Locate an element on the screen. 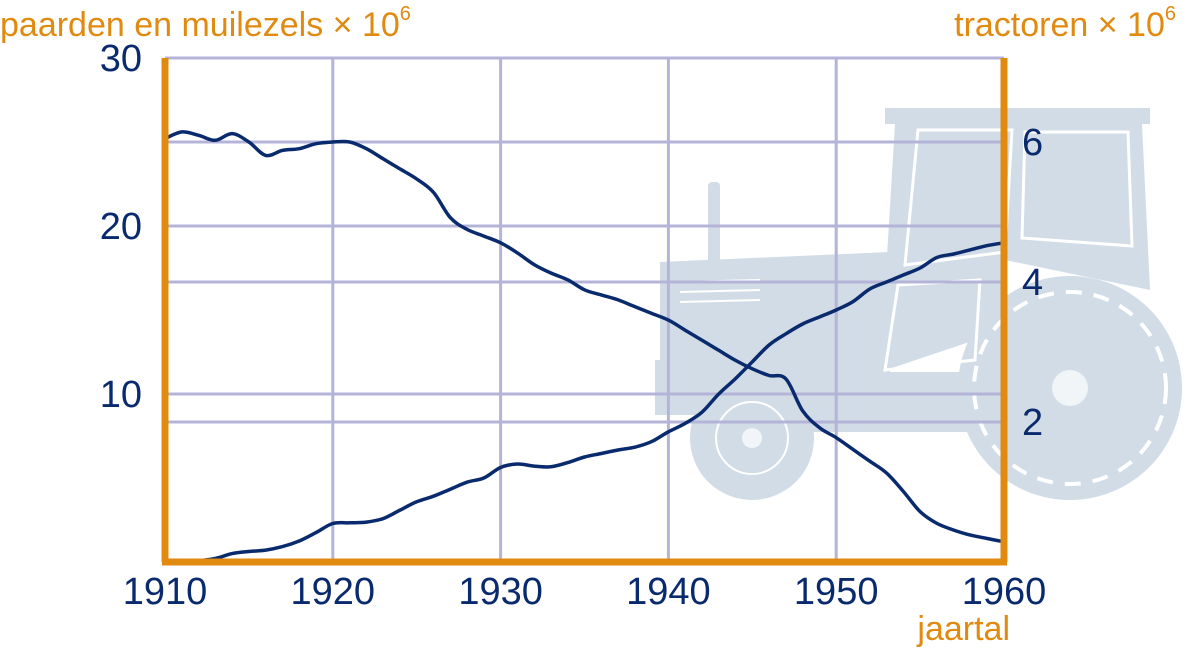  y-tick-label-left: 10 is located at coordinates (121, 395).